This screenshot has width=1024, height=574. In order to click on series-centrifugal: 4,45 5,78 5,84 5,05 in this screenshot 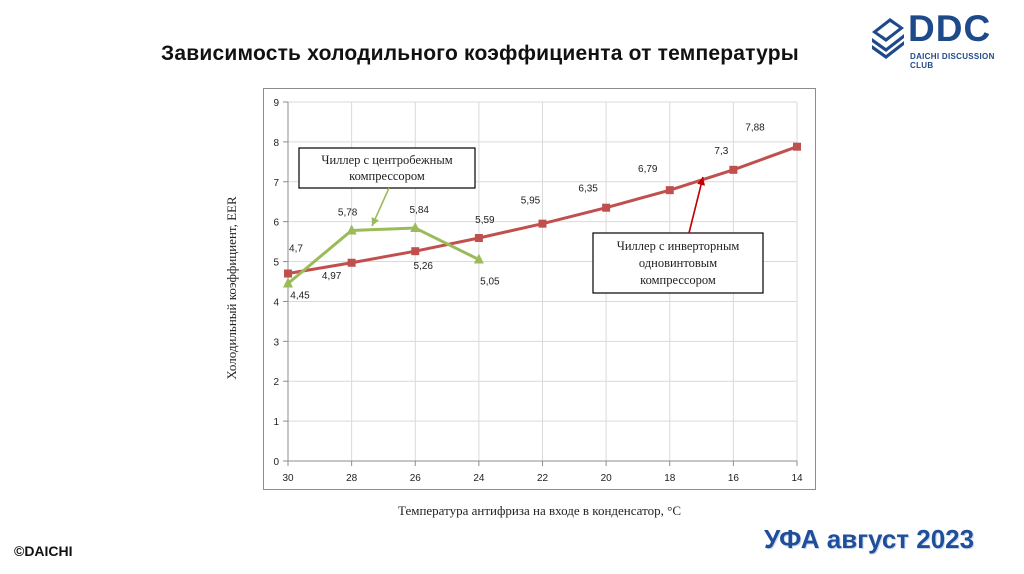, I will do `click(391, 253)`.